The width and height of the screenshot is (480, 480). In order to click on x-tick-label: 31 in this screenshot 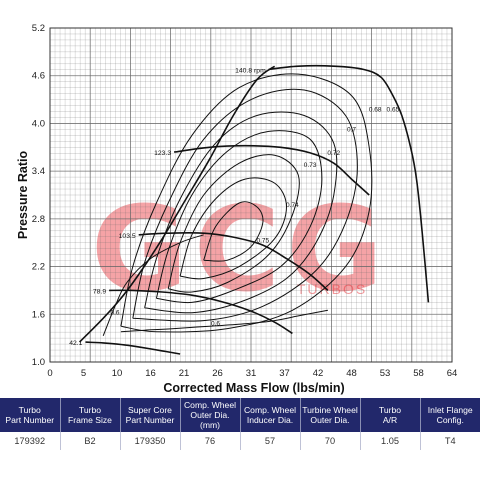, I will do `click(251, 373)`.